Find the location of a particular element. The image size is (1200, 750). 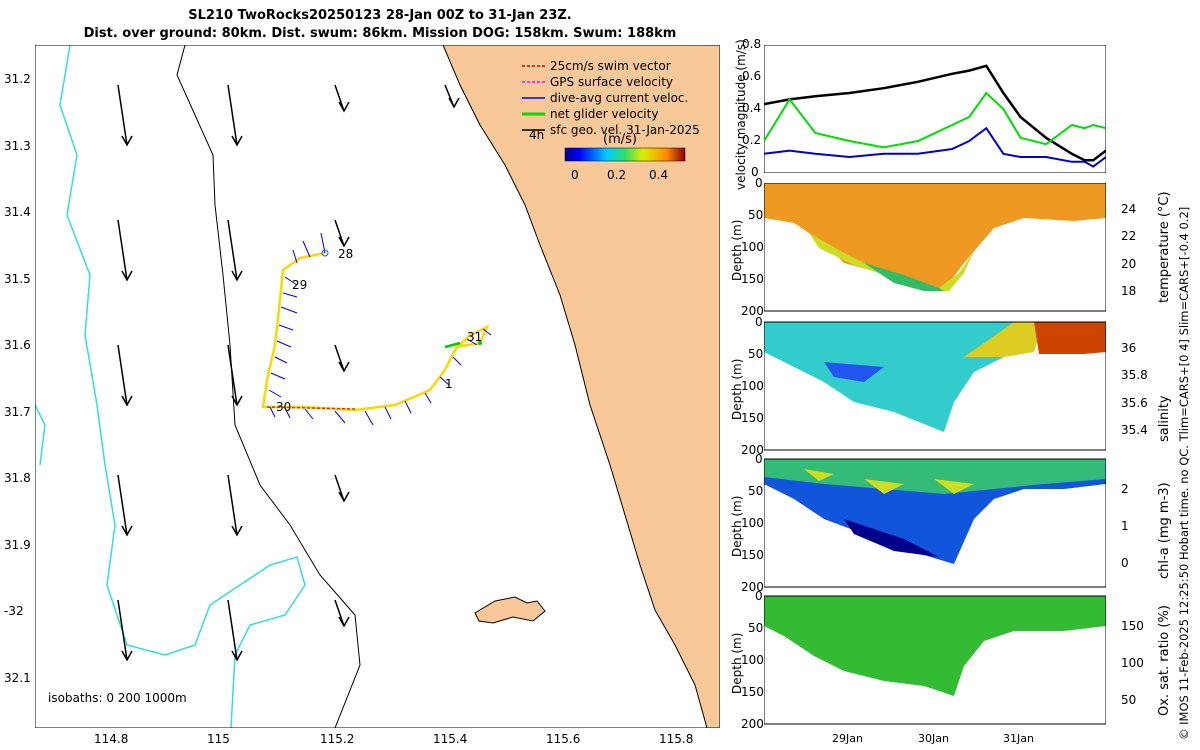

depth-tick-3-1: 50 is located at coordinates (756, 628).